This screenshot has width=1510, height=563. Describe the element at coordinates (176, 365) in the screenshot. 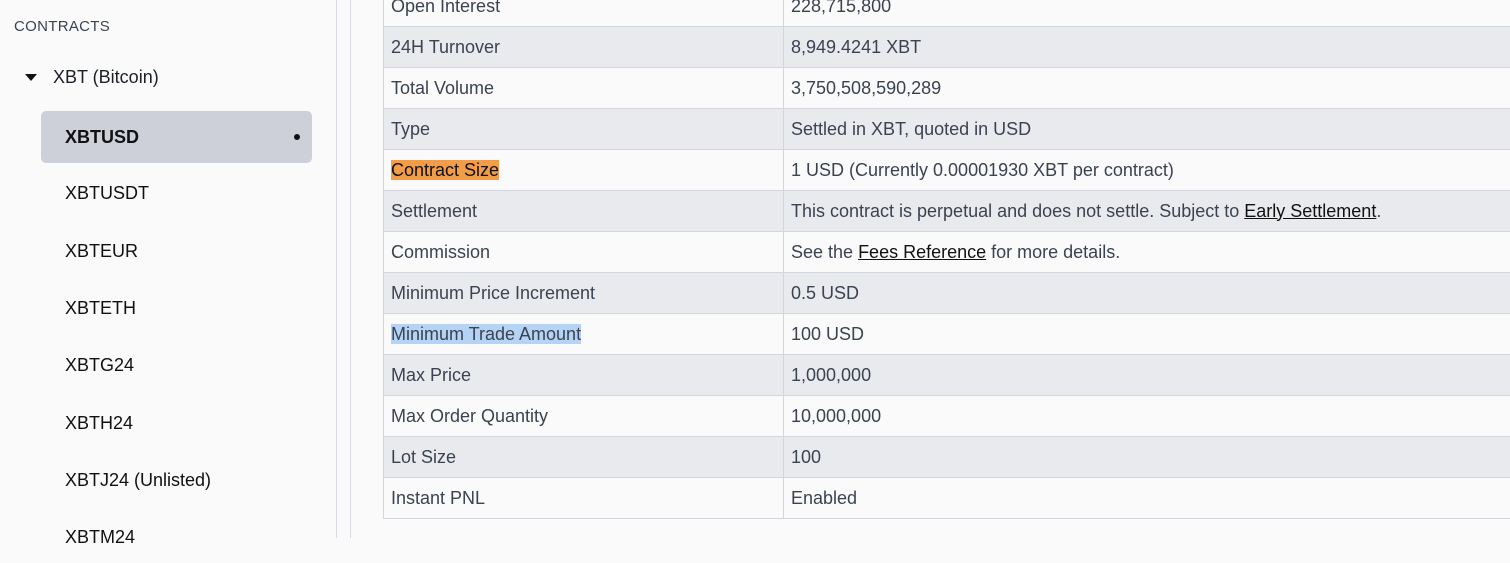

I see `sidebar-item-xbtg24: XBTG24` at that location.